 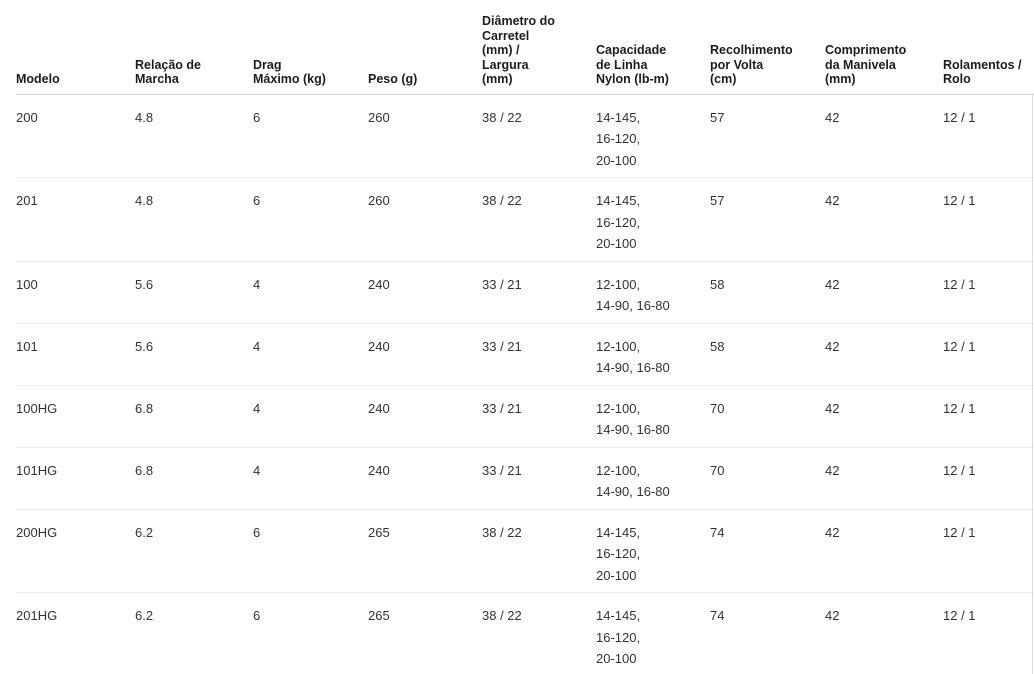 What do you see at coordinates (75, 219) in the screenshot?
I see `cell-modelo: 201` at bounding box center [75, 219].